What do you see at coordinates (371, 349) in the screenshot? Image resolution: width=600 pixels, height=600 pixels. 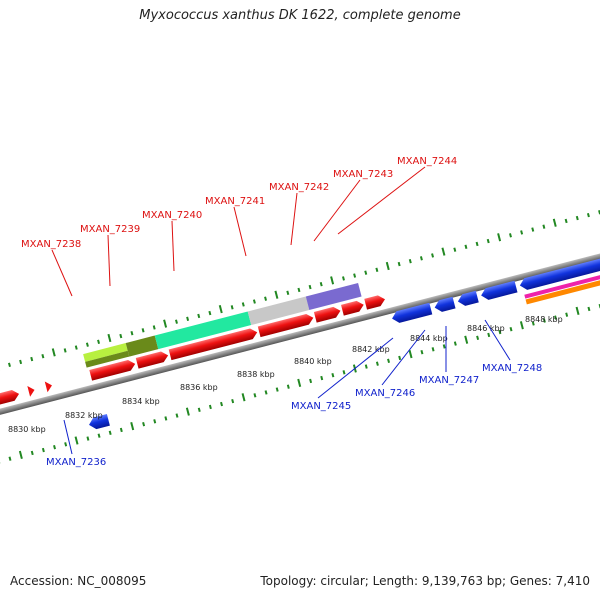 I see `scale-label-8842: 8842 kbp` at bounding box center [371, 349].